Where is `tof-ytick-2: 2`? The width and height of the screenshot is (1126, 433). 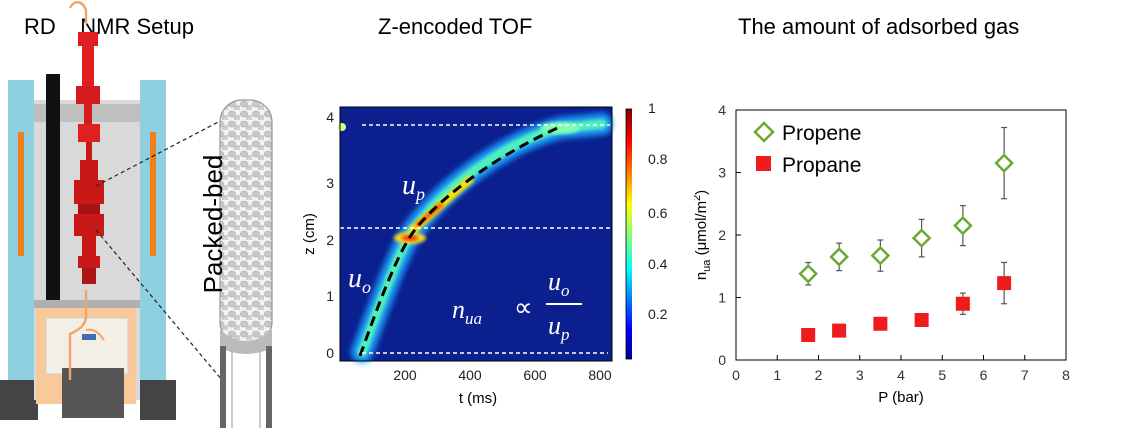 tof-ytick-2: 2 is located at coordinates (330, 240).